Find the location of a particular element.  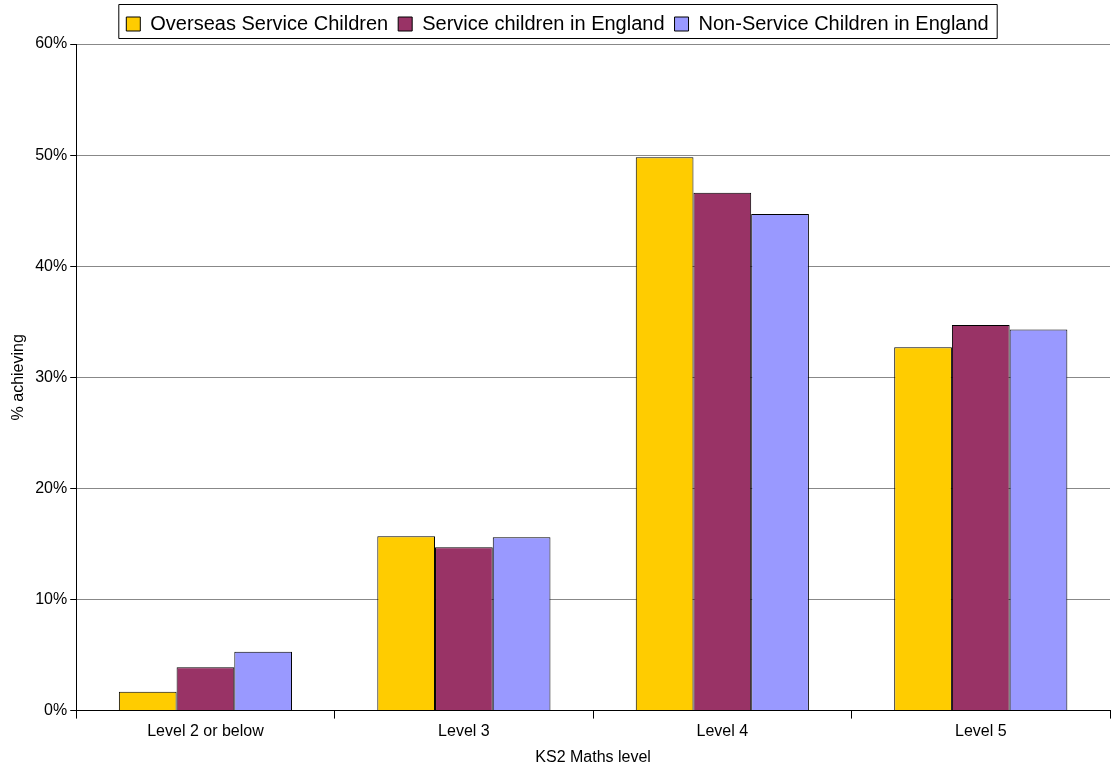

y-axis-title: % achieving is located at coordinates (18, 377).